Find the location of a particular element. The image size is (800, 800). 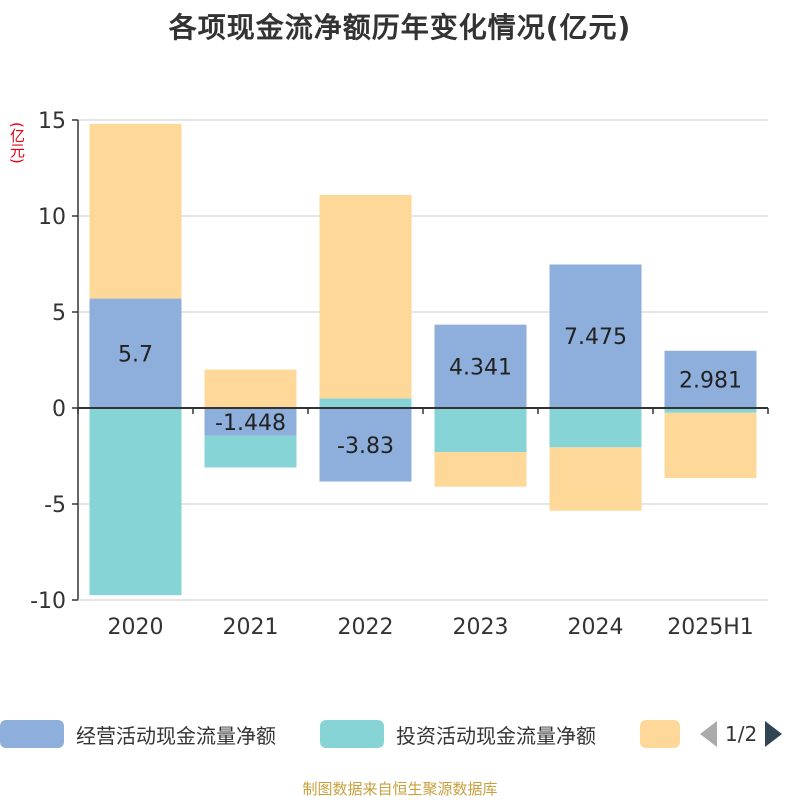

bar-operating-2021 is located at coordinates (250, 422).